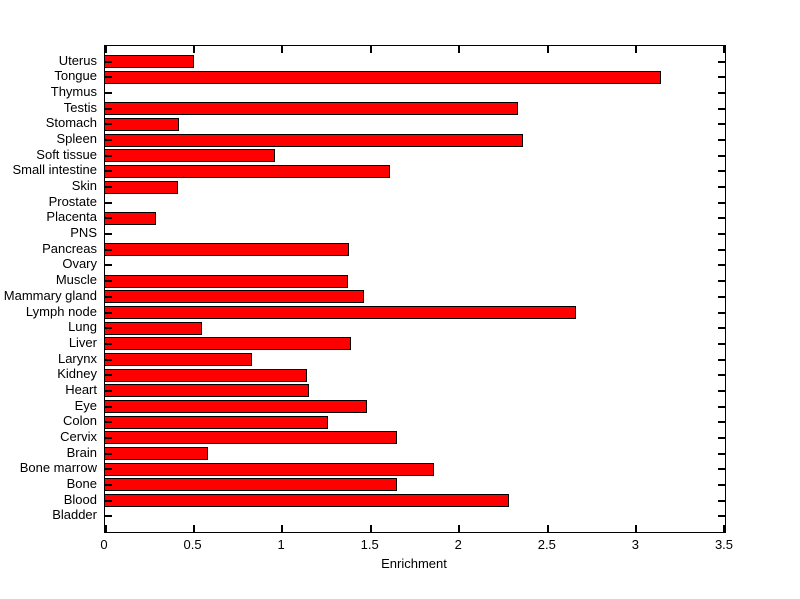  Describe the element at coordinates (71, 217) in the screenshot. I see `category-label: Placenta` at that location.